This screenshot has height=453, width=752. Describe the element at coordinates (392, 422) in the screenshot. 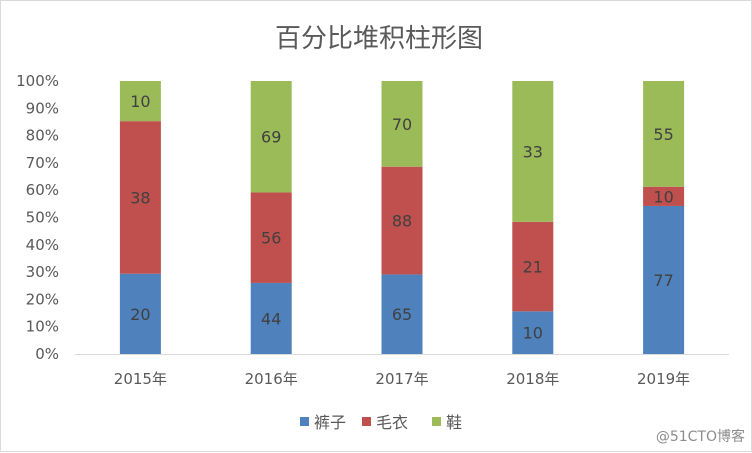

I see `legend-label: 毛衣` at that location.